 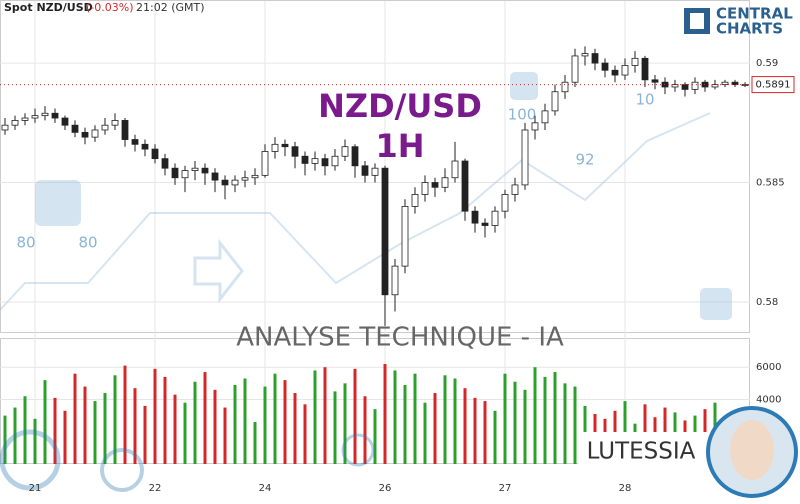 What do you see at coordinates (400, 338) in the screenshot?
I see `overlay-subtitle: ANALYSE TECHNIQUE - IA` at bounding box center [400, 338].